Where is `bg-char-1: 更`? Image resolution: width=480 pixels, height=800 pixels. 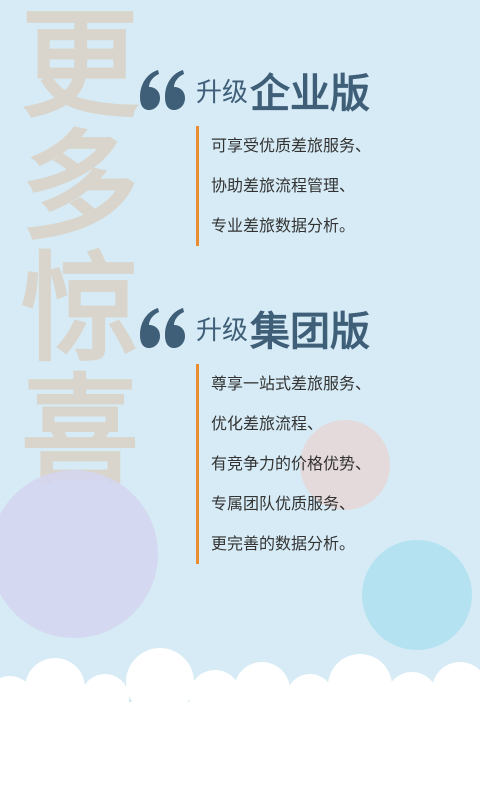 bg-char-1: 更 is located at coordinates (79, 67).